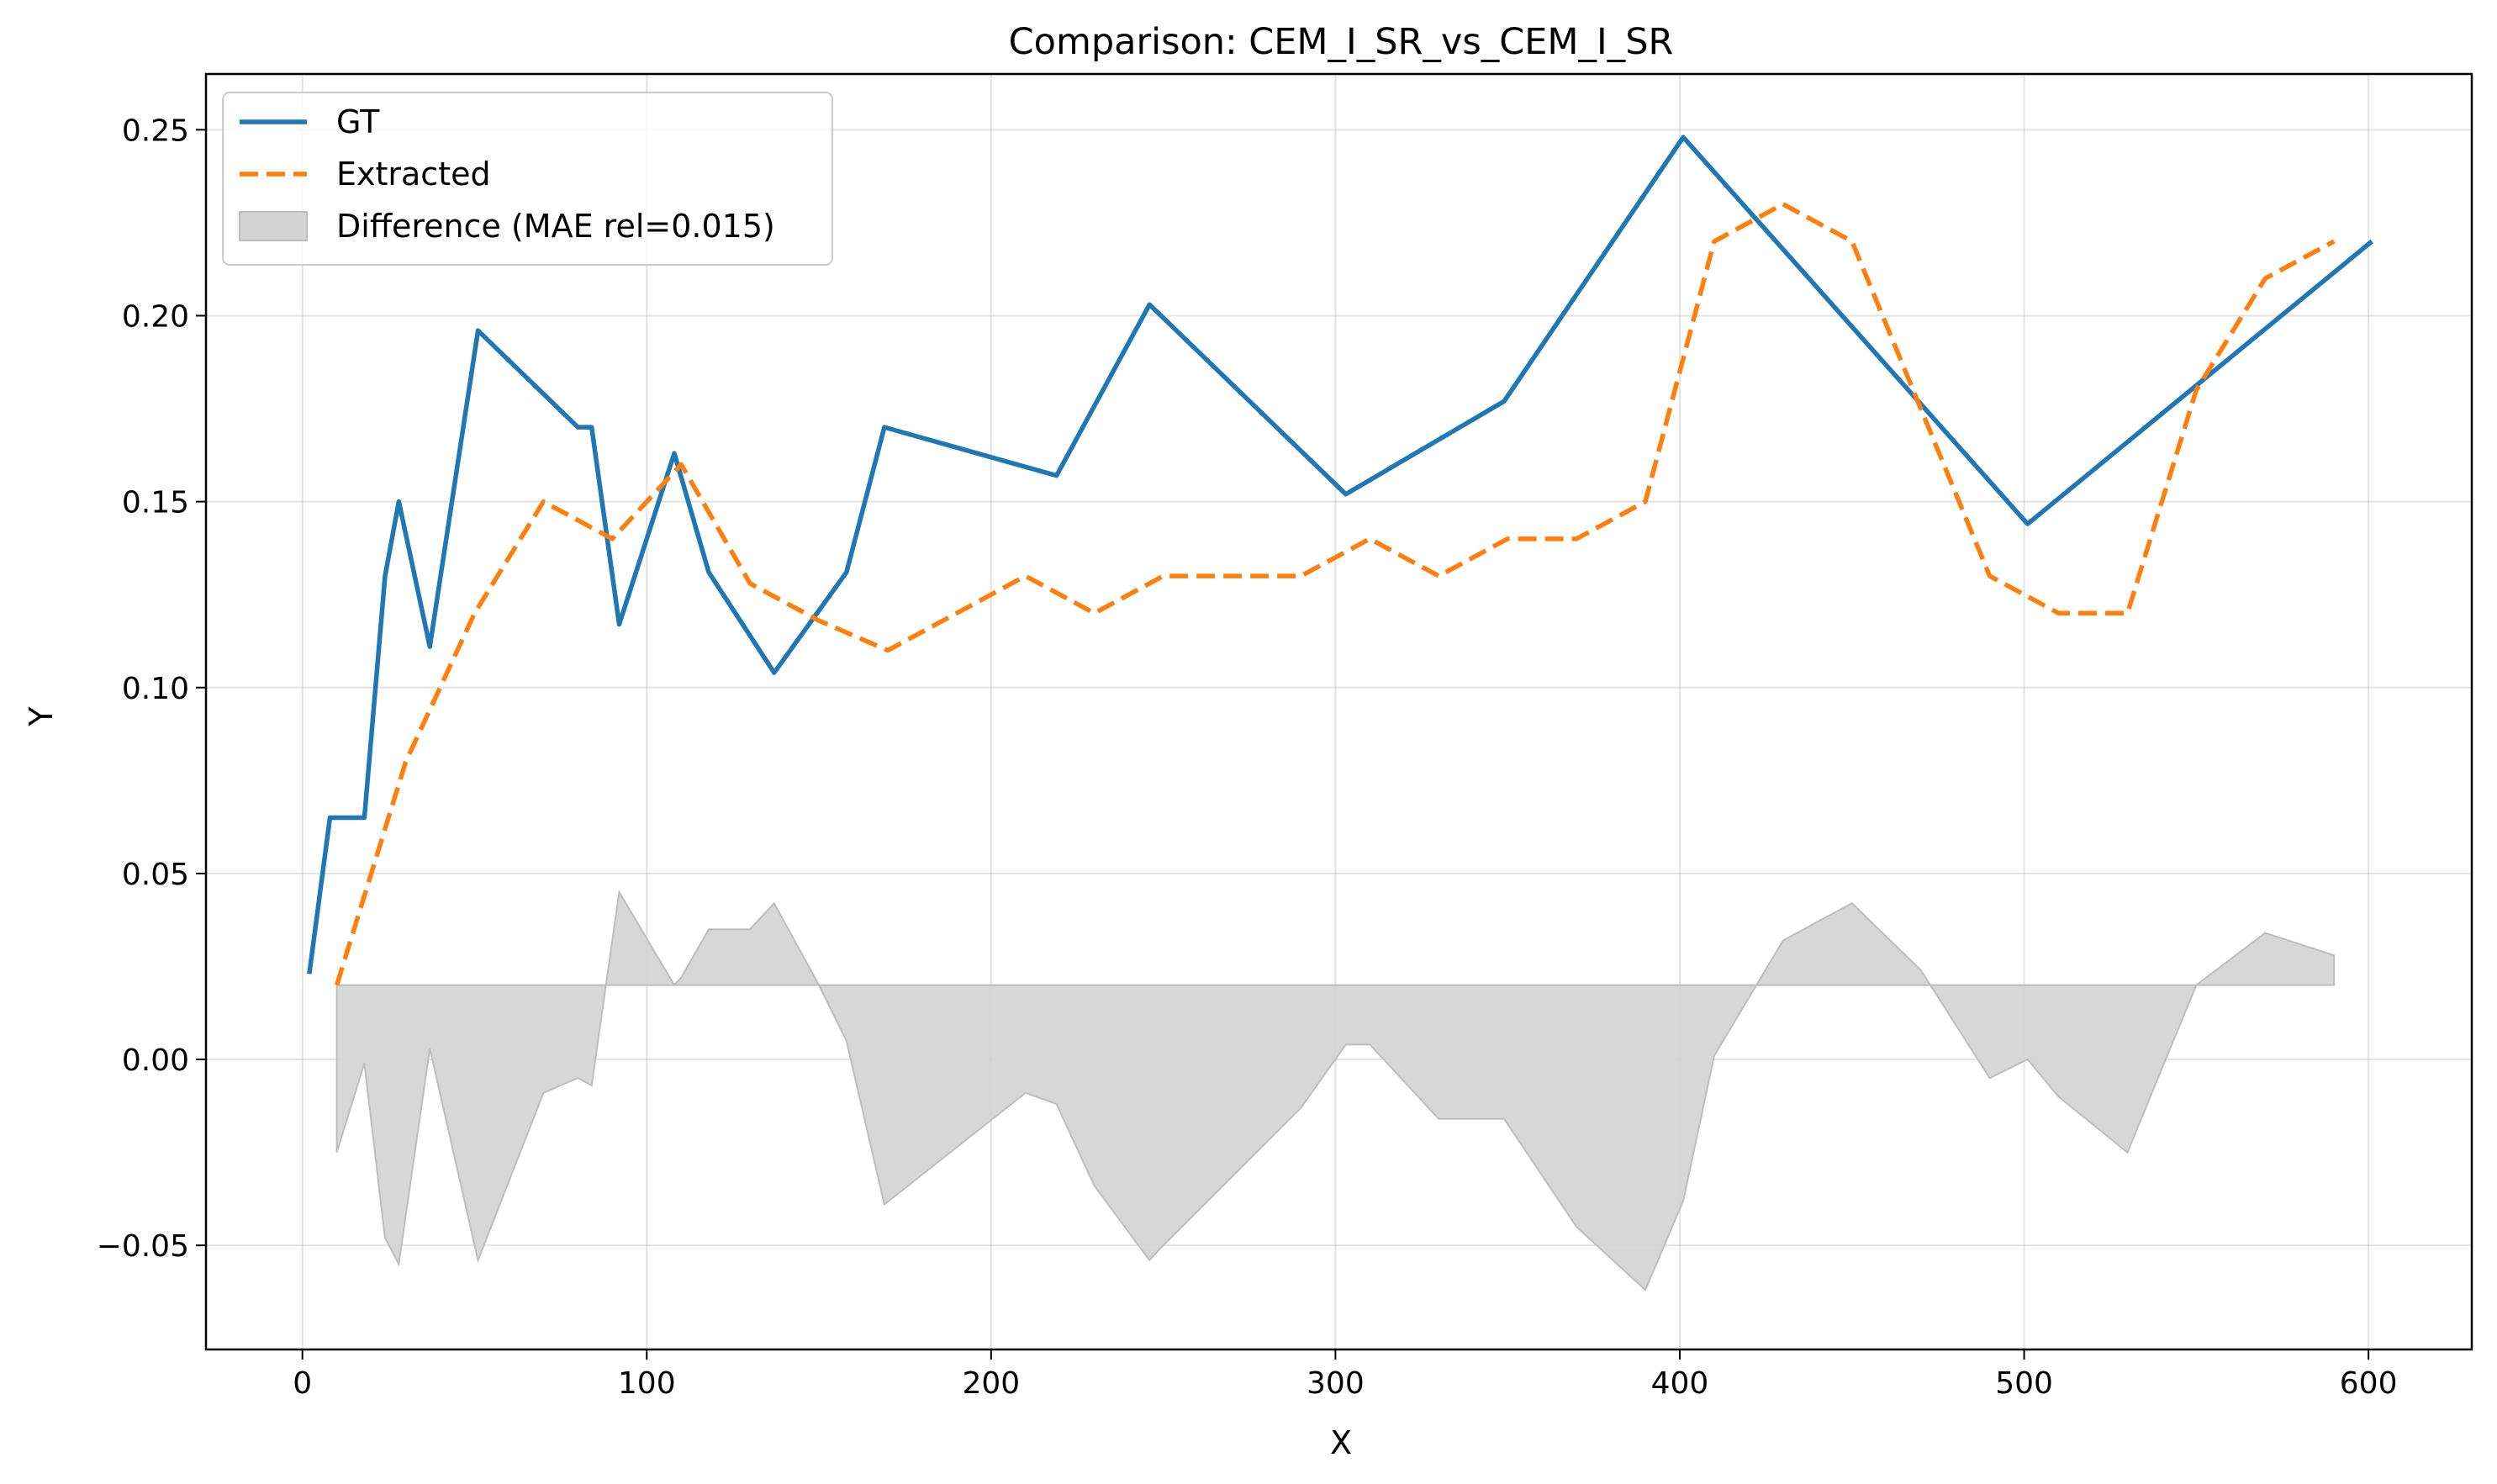  Describe the element at coordinates (1336, 1383) in the screenshot. I see `x-tick-label: 300` at that location.